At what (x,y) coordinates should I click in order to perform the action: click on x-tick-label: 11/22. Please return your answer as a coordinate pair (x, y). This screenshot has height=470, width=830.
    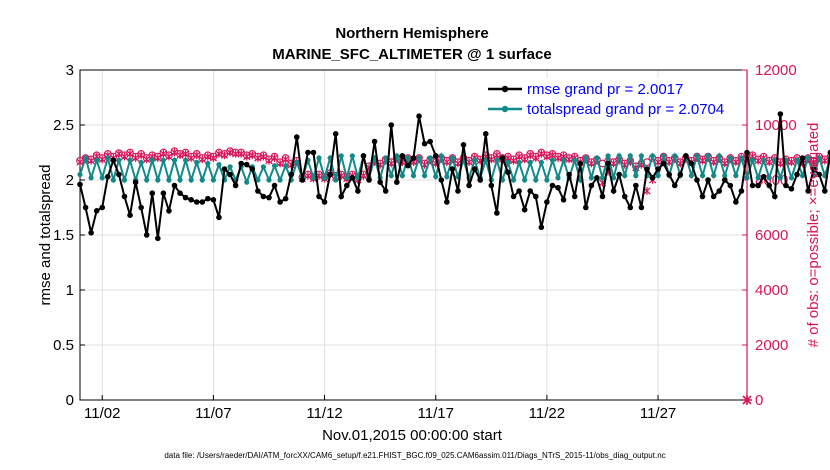
    Looking at the image, I should click on (547, 413).